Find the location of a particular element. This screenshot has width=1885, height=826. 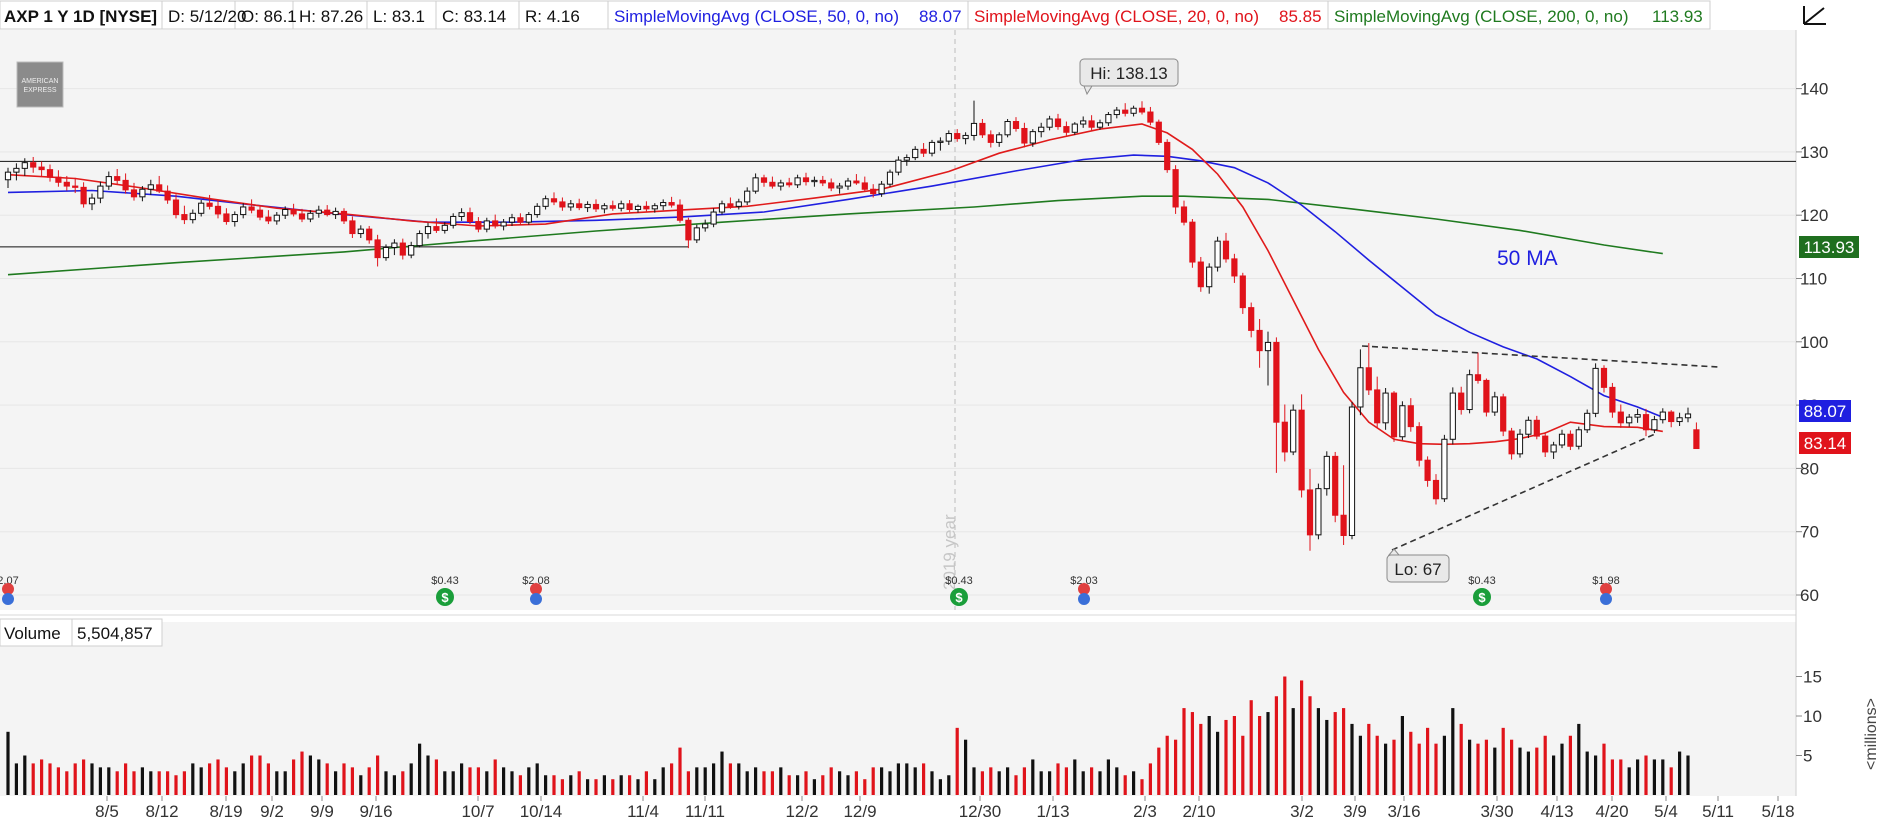

volume-unit-label: <millions> is located at coordinates (1871, 734).